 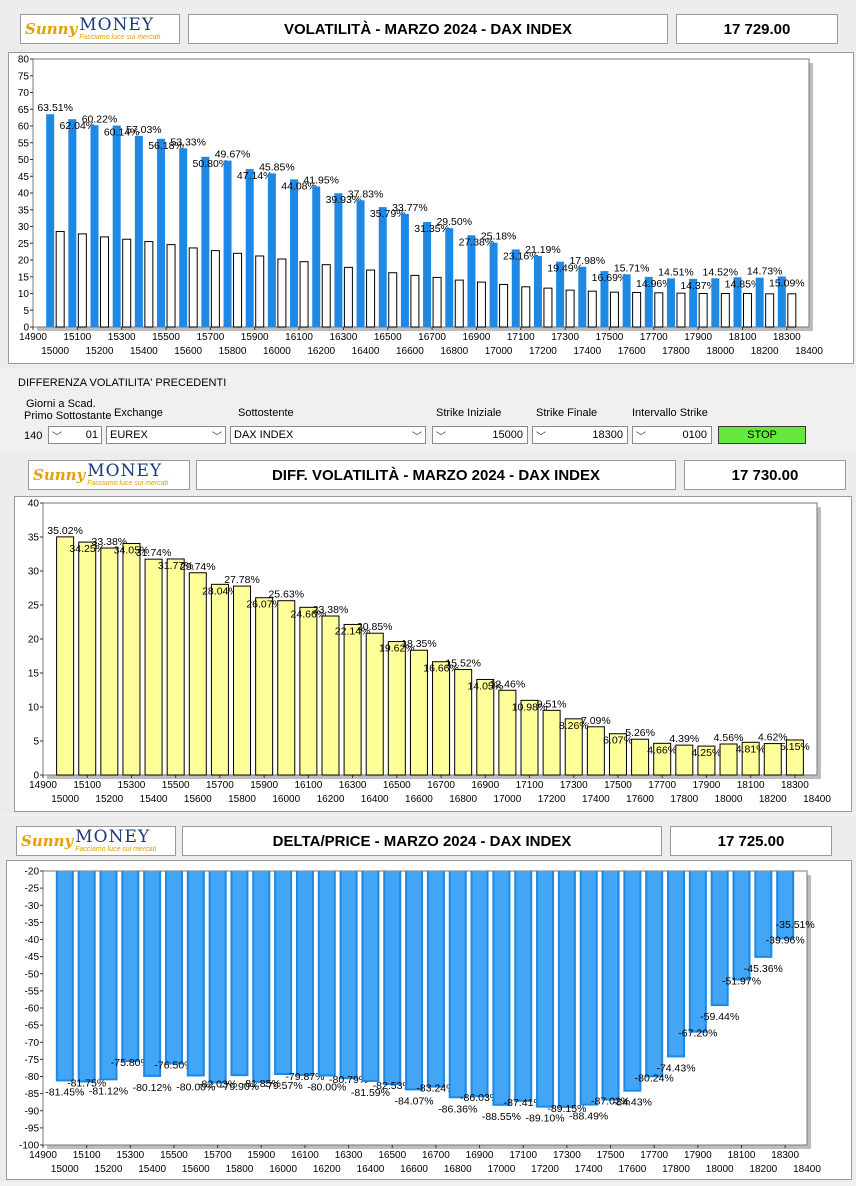 What do you see at coordinates (100, 119) in the screenshot?
I see `data-label: 60.22%` at bounding box center [100, 119].